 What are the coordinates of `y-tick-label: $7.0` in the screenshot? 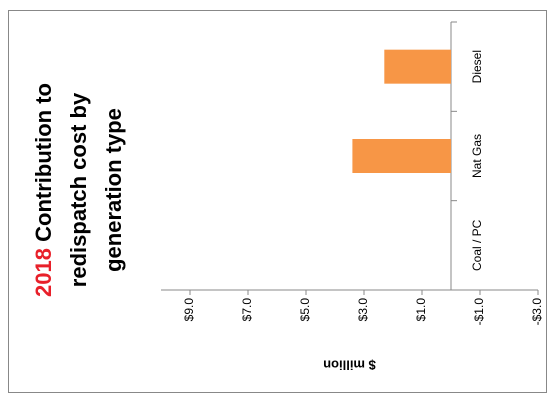 It's located at (247, 310).